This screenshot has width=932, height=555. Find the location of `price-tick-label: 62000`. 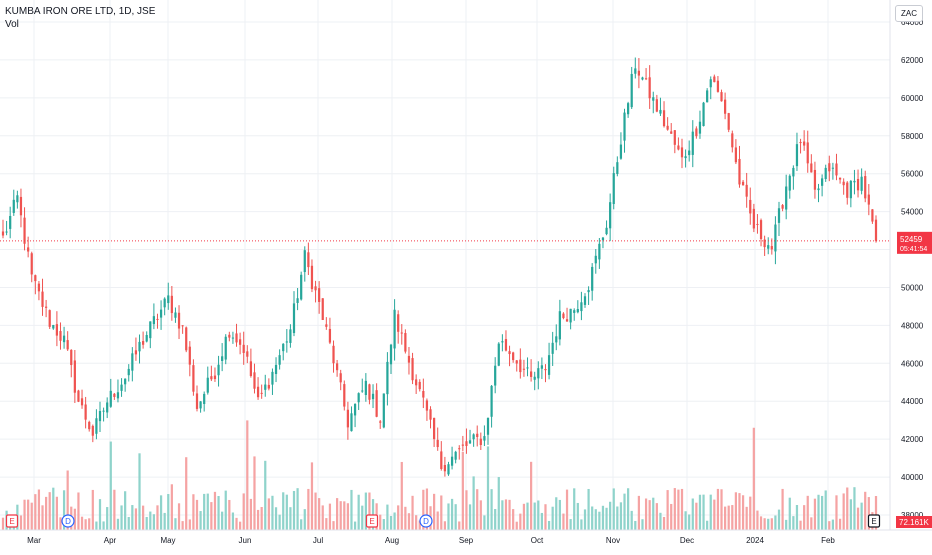

price-tick-label: 62000 is located at coordinates (912, 60).